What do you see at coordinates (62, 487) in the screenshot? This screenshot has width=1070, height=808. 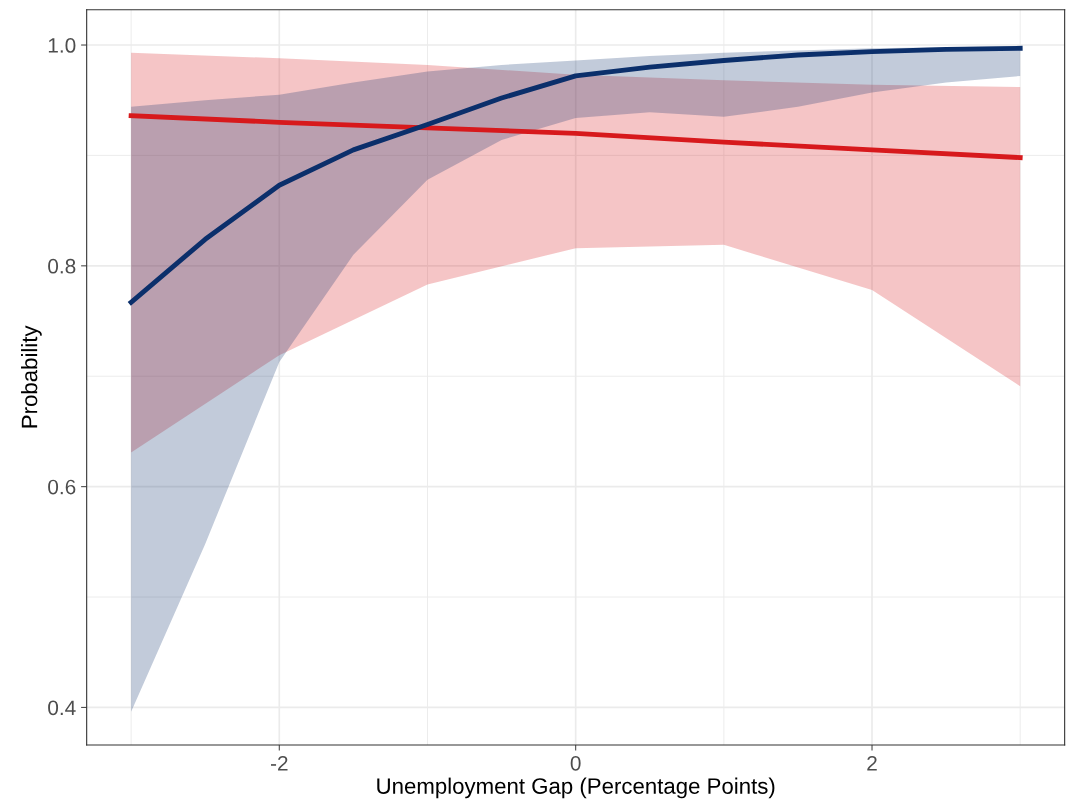 I see `y-tick-label: 0.6` at bounding box center [62, 487].